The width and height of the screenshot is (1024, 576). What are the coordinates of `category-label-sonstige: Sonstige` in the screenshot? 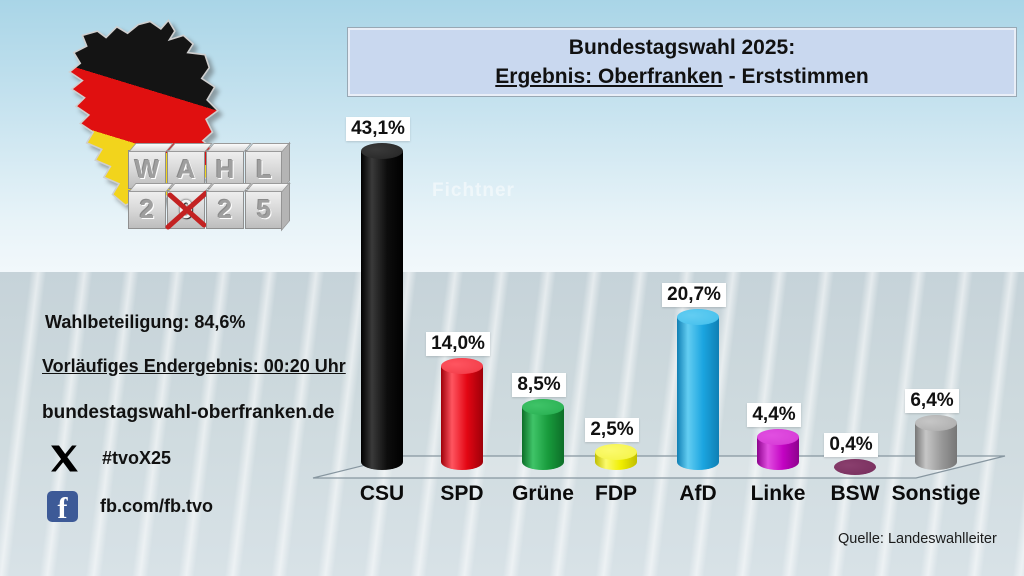 It's located at (936, 493).